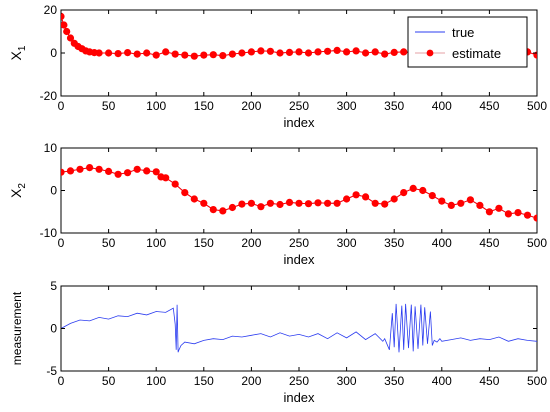 This screenshot has height=412, width=550. What do you see at coordinates (49, 233) in the screenshot?
I see `y-tick-label: -10` at bounding box center [49, 233].